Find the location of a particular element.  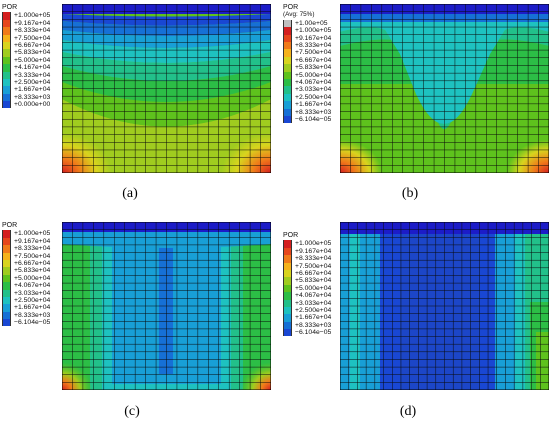

legend-row: +0.000e+00 is located at coordinates (26, 105).